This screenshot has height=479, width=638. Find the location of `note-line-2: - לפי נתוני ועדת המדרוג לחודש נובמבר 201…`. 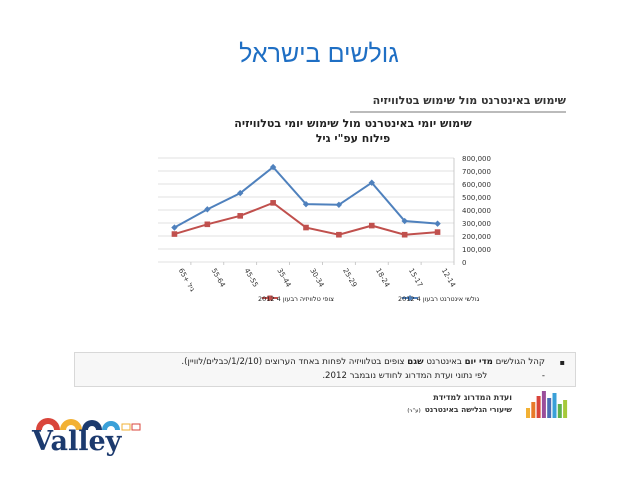

note-line-2: - לפי נתוני ועדת המדרוג לחודש נובמבר 201… is located at coordinates (433, 376).